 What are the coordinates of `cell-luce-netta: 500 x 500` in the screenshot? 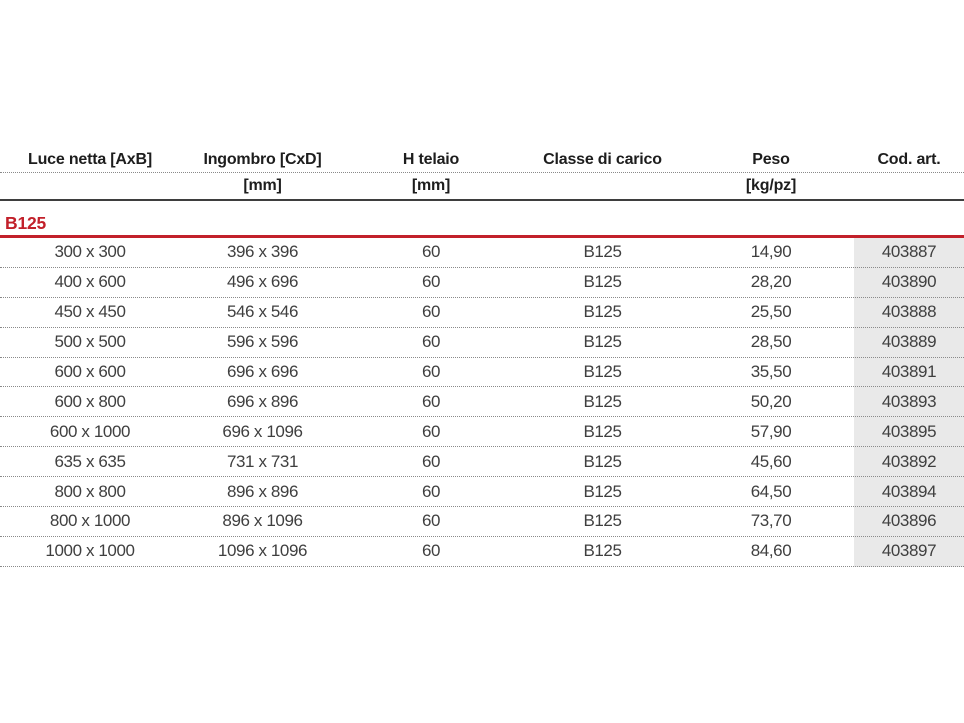 It's located at (90, 342).